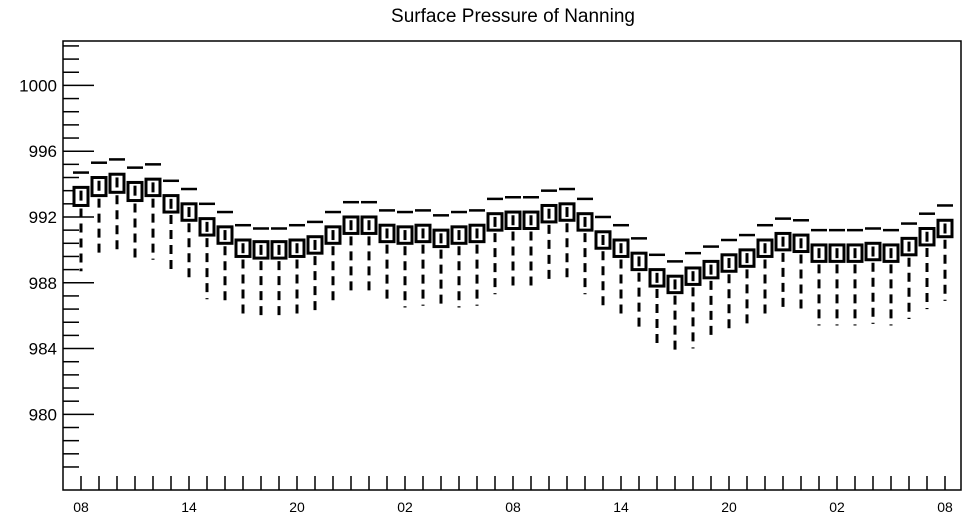  What do you see at coordinates (56, 256) in the screenshot?
I see `y-axis: 980 984 988 992 996 1000` at bounding box center [56, 256].